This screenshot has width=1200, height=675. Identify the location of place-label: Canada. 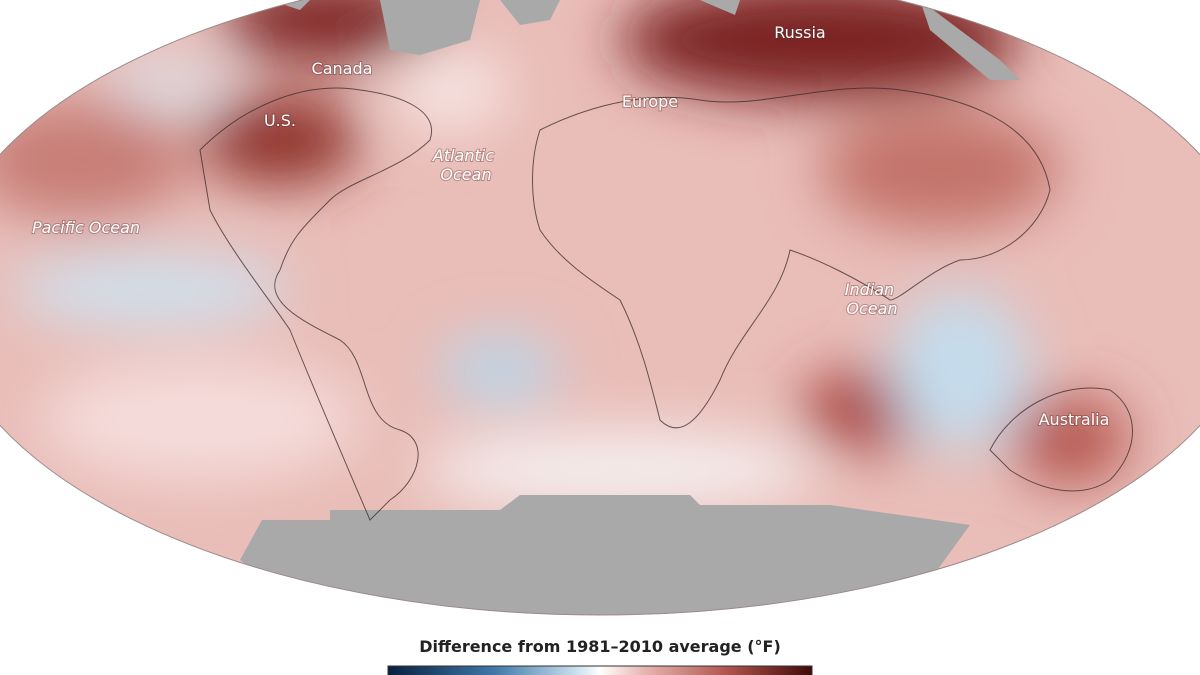
(342, 68).